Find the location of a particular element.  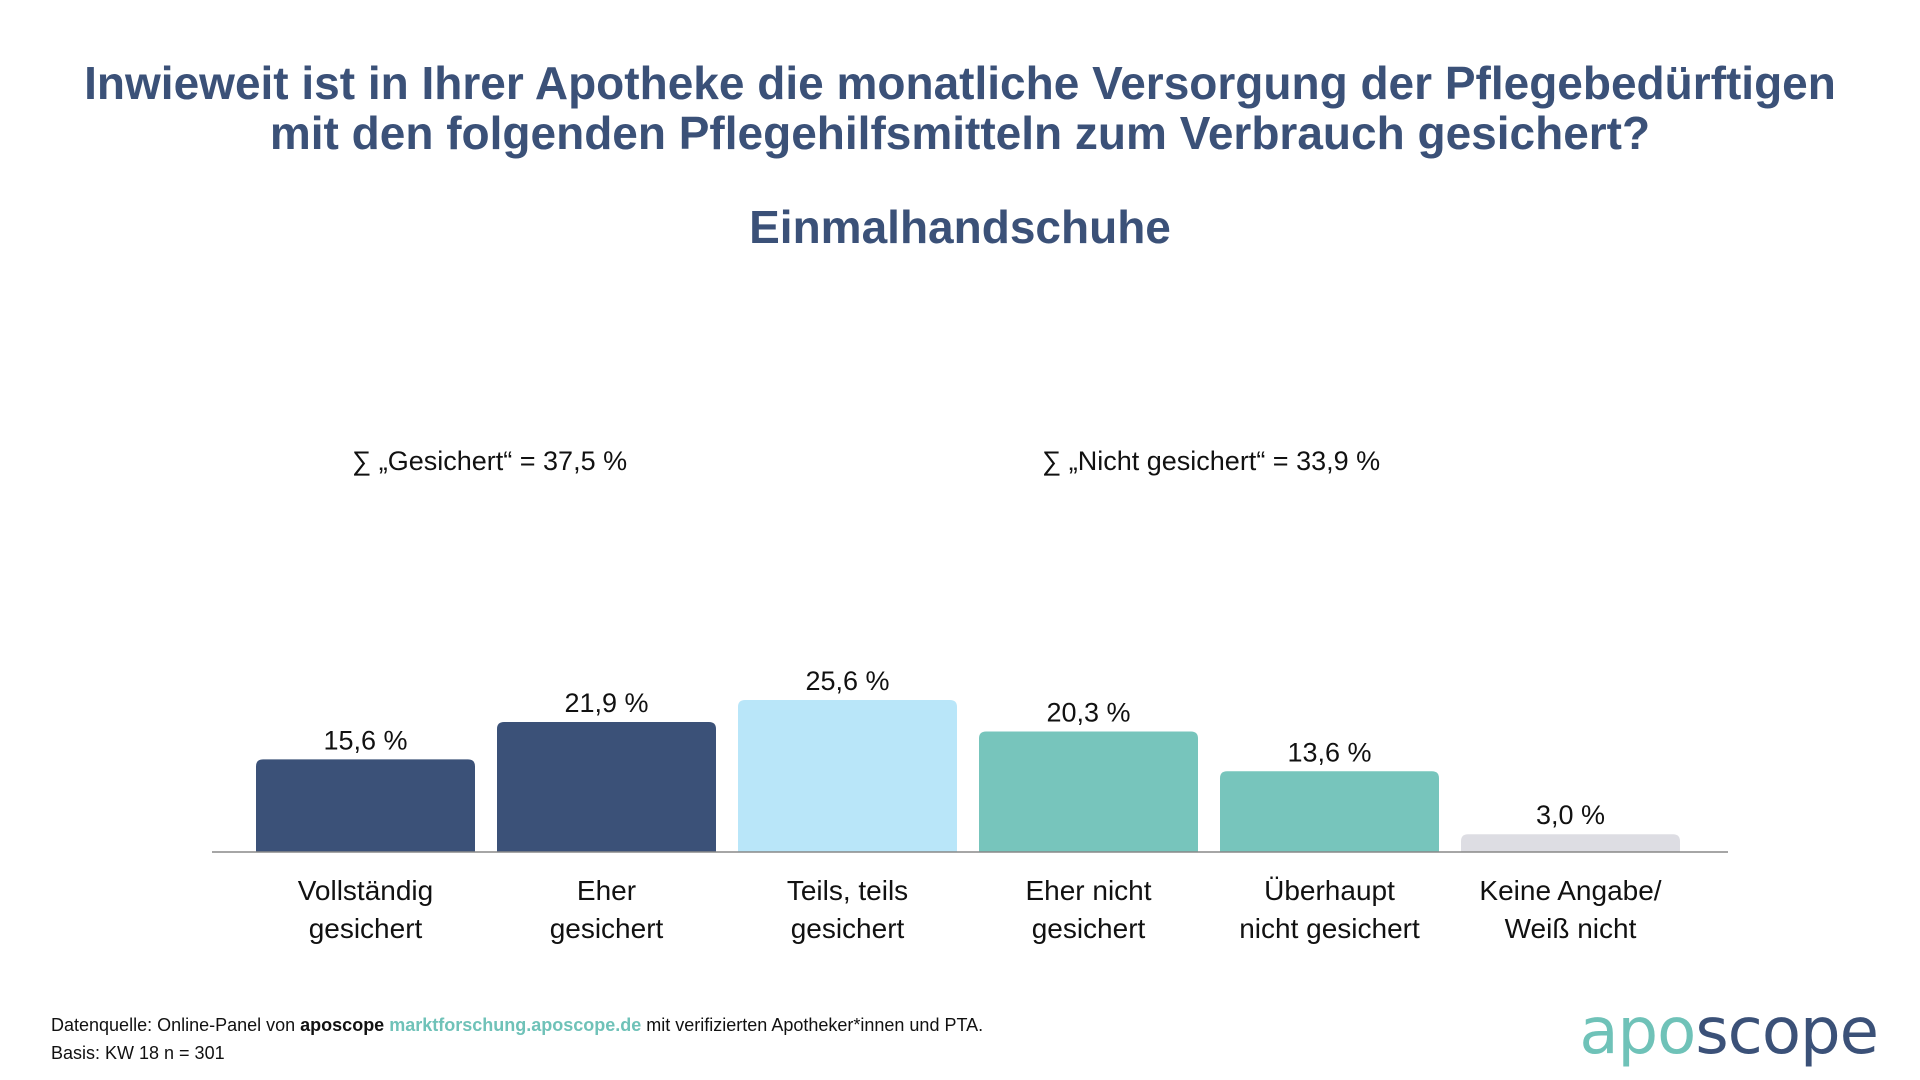

category-label-6-line-1: Keine Angabe/ is located at coordinates (1570, 890).